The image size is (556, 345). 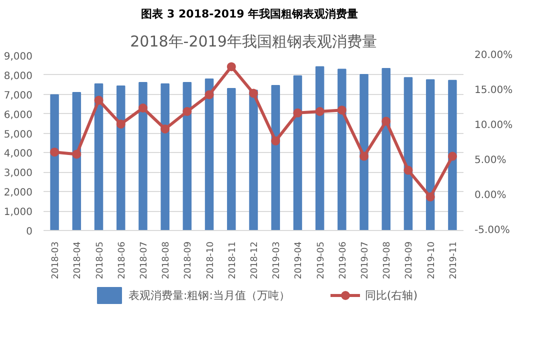 I want to click on legend-label: 同比(右轴), so click(x=391, y=295).